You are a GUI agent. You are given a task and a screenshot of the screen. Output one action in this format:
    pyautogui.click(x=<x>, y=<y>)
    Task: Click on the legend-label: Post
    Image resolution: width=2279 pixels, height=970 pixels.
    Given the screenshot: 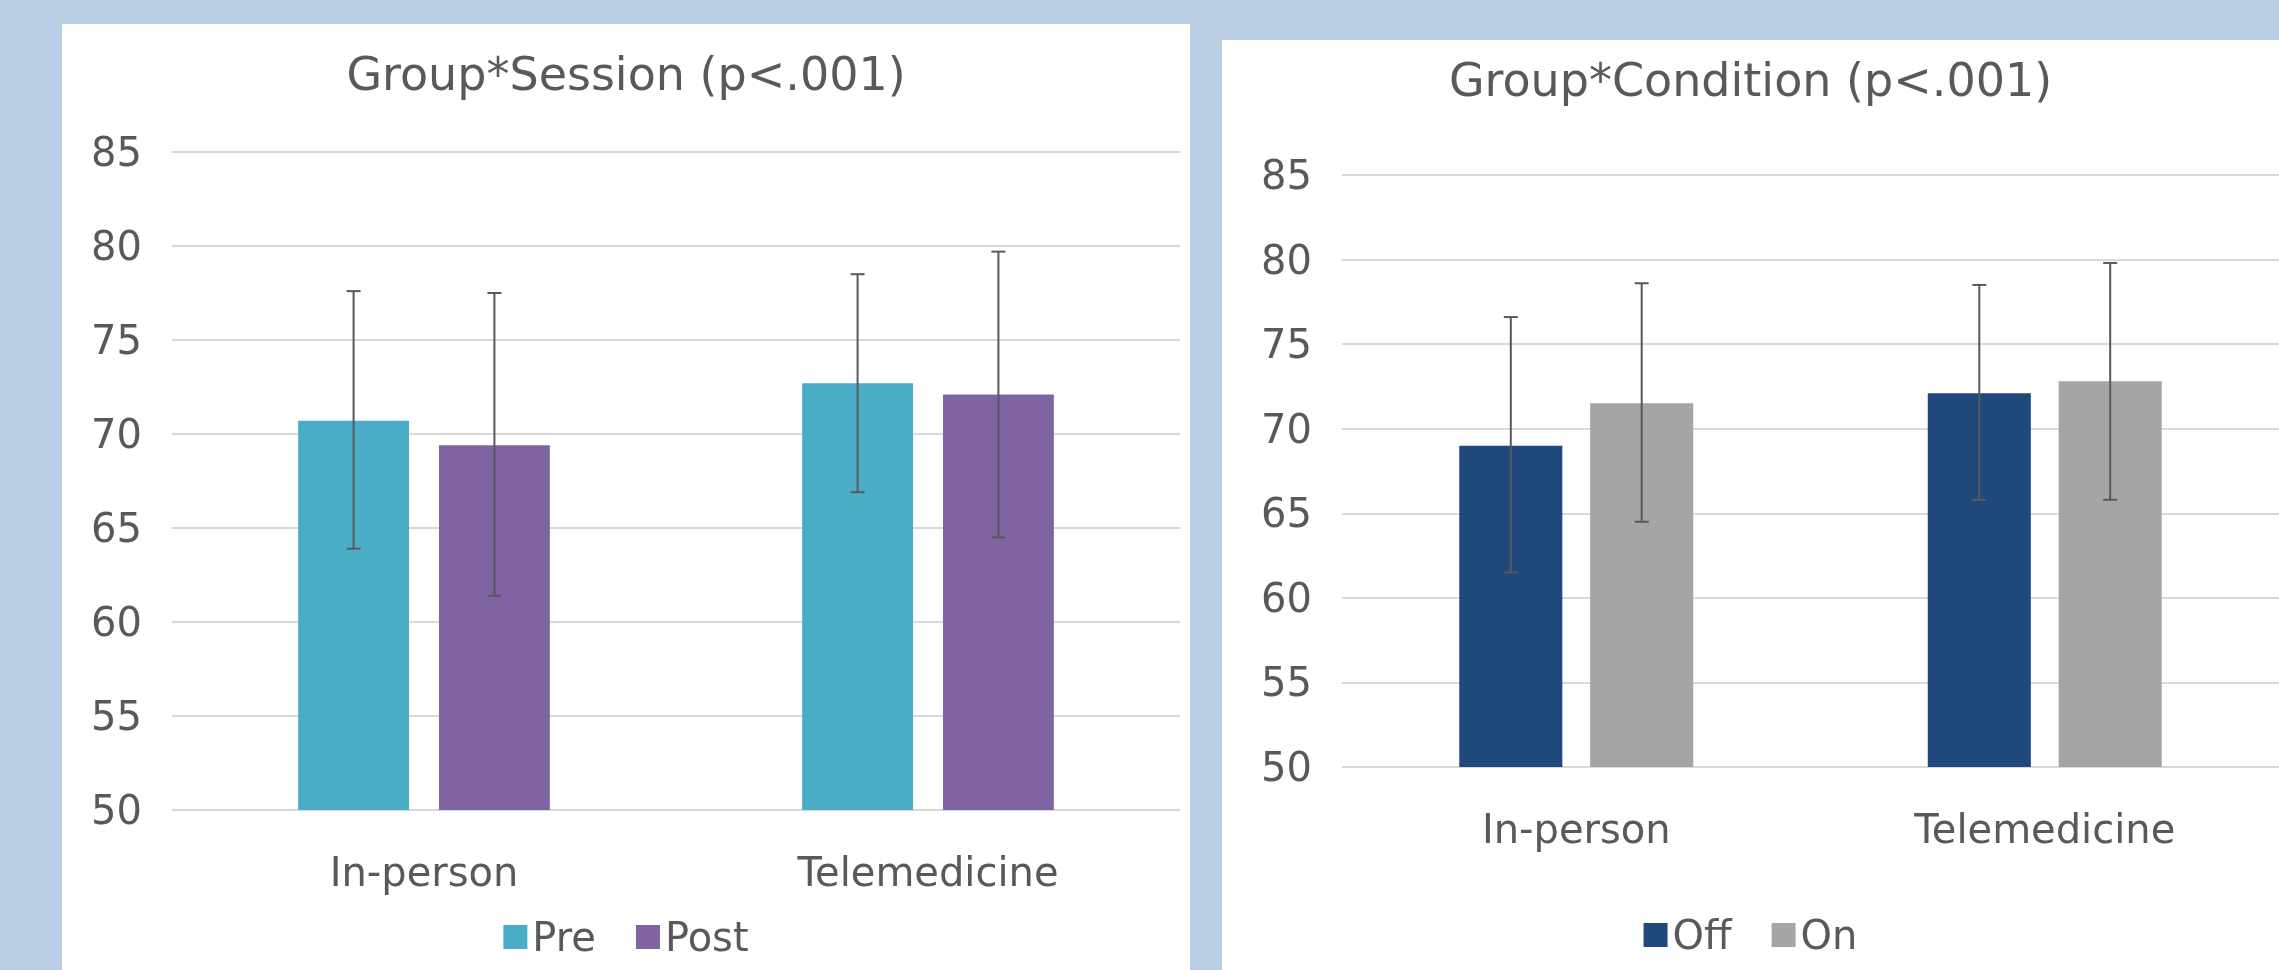 What is the action you would take?
    pyautogui.click(x=706, y=937)
    